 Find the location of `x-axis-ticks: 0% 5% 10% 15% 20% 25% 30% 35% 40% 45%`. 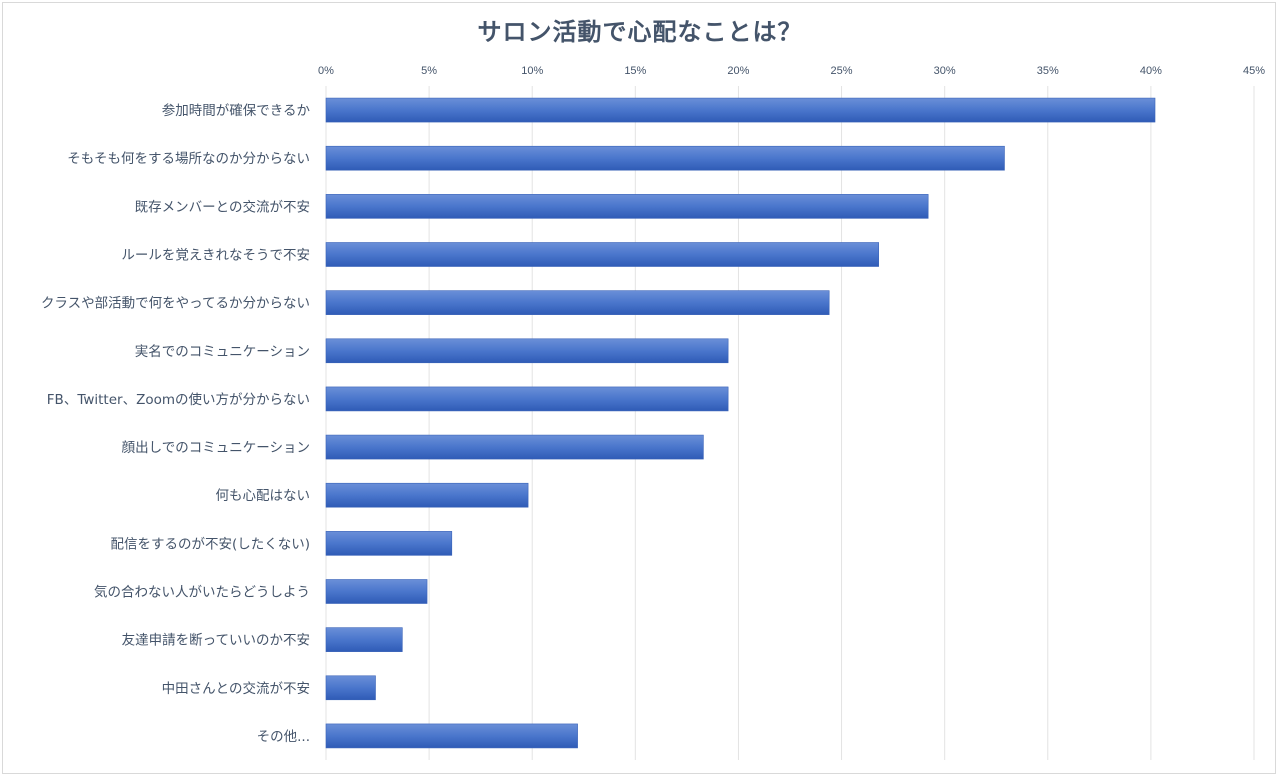

x-axis-ticks: 0% 5% 10% 15% 20% 25% 30% 35% 40% 45% is located at coordinates (791, 71).